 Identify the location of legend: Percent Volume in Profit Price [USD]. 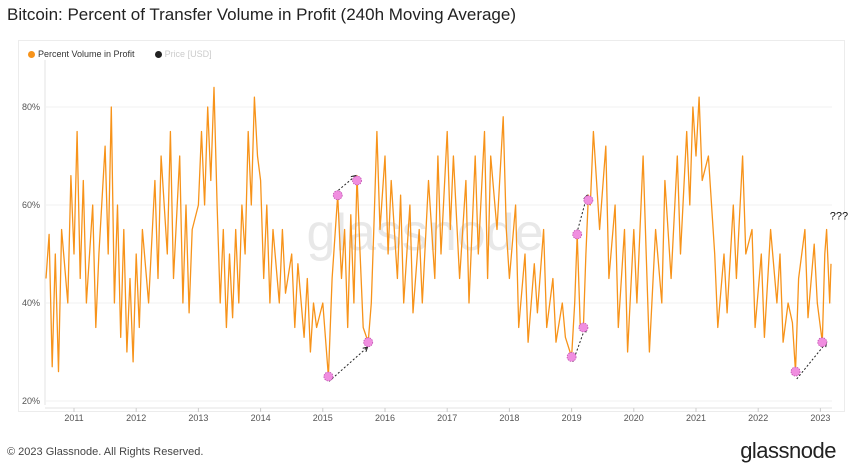
(120, 54).